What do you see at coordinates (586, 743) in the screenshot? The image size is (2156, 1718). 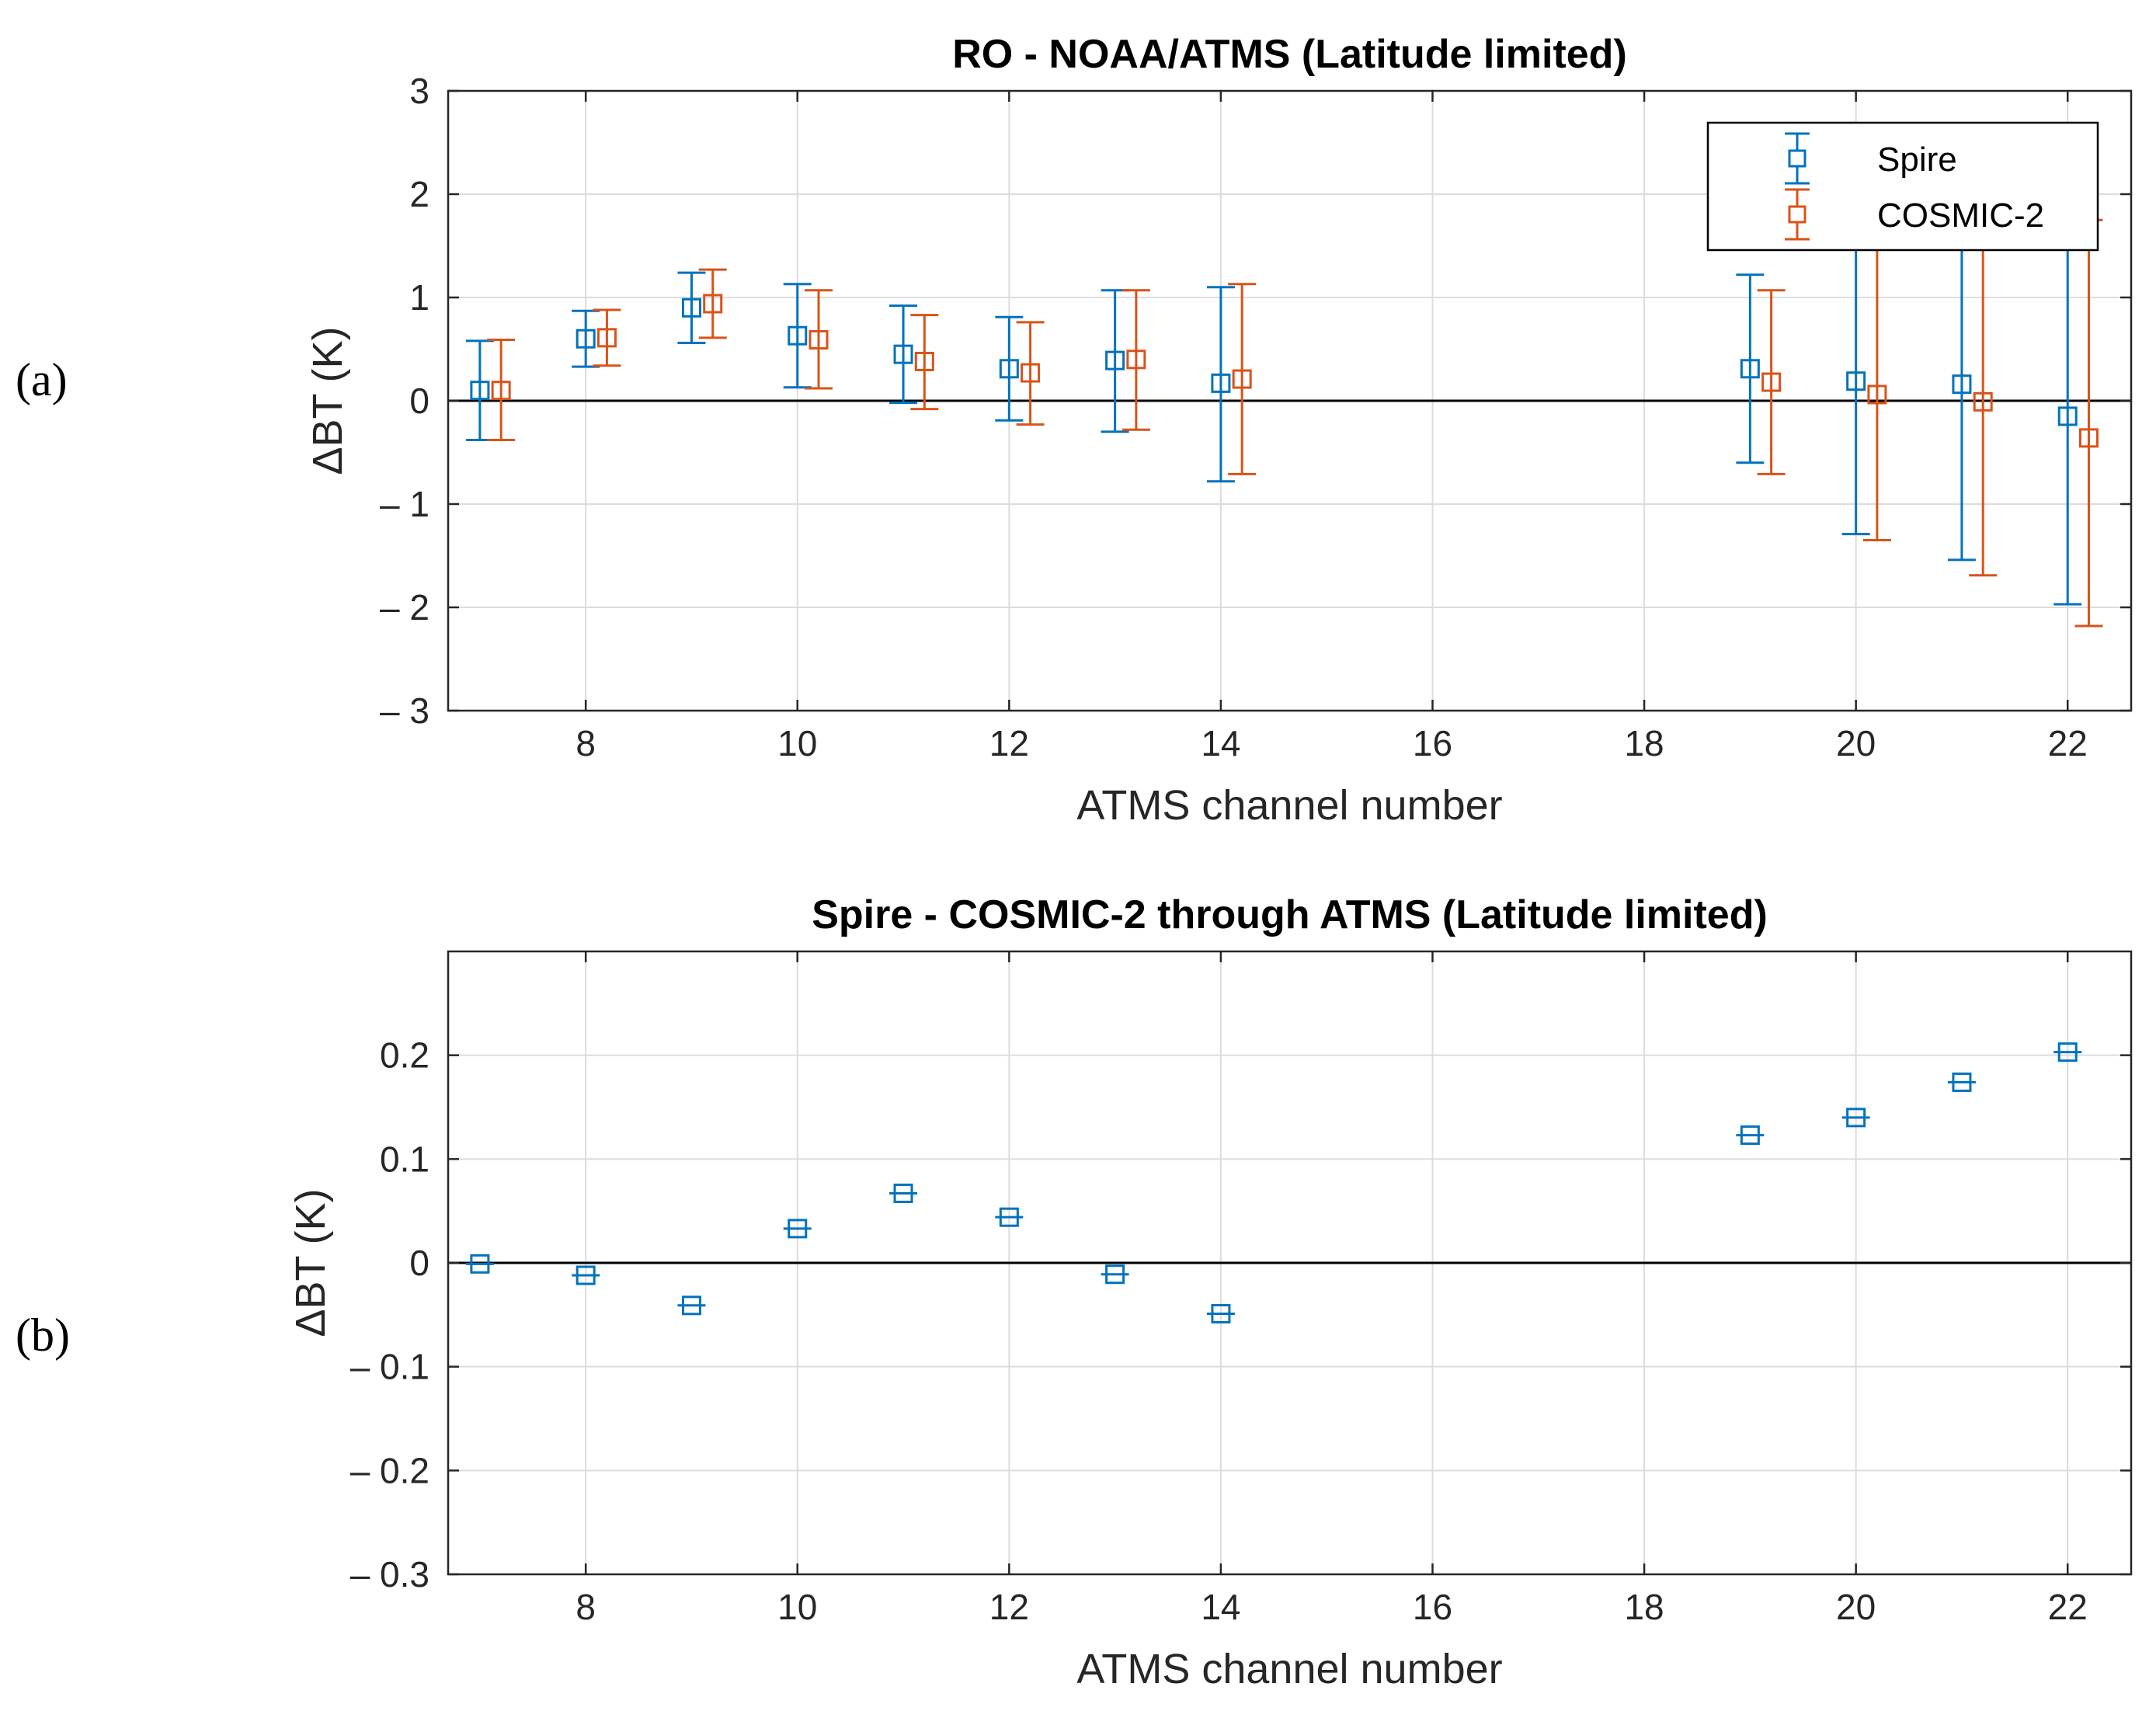 I see `p1-x-tick-label: 8` at bounding box center [586, 743].